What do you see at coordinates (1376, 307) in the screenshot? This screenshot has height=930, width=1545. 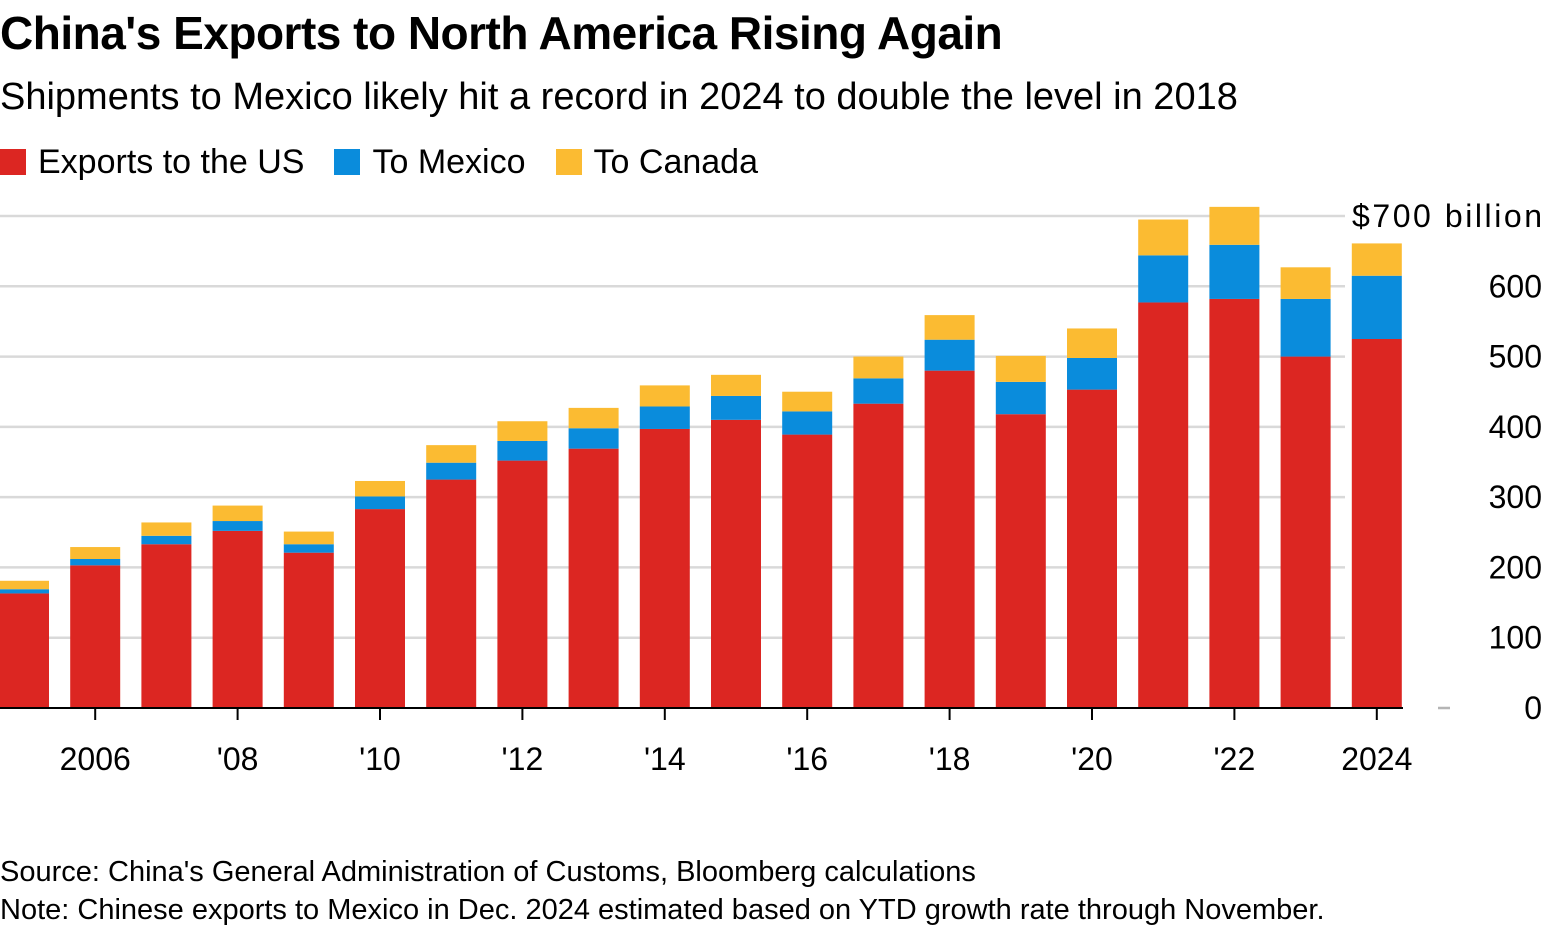 I see `bar-mexico-2024` at bounding box center [1376, 307].